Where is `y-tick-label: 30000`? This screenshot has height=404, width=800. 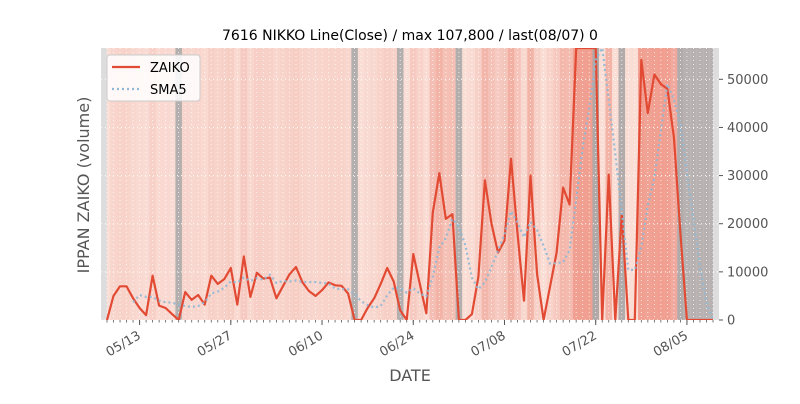 y-tick-label: 30000 is located at coordinates (747, 176).